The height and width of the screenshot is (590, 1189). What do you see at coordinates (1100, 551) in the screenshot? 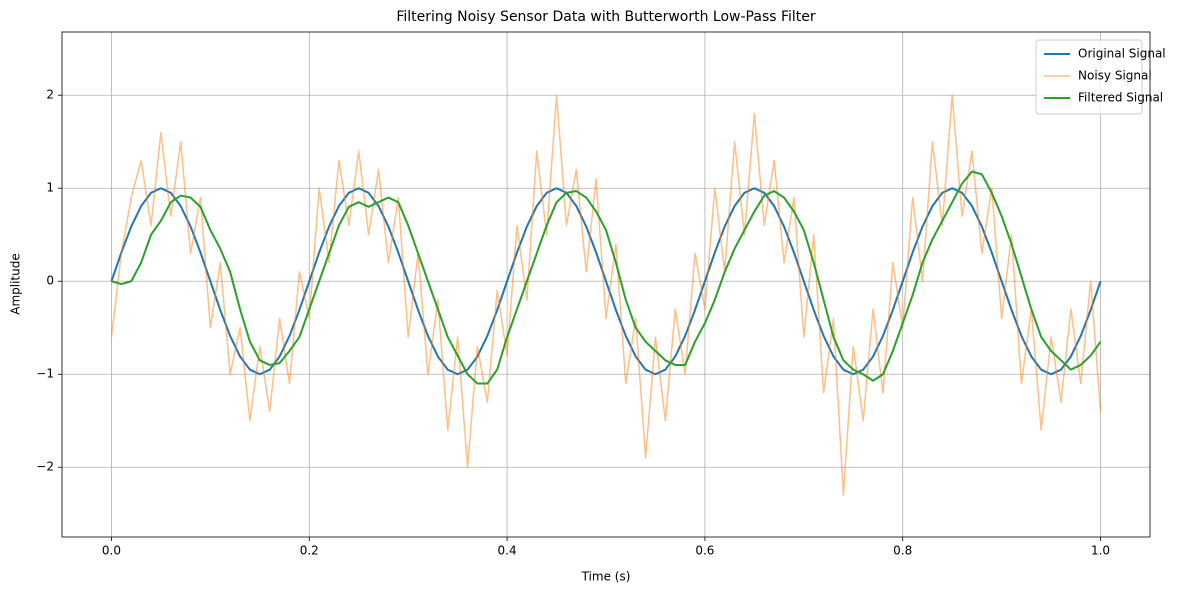
I see `x-tick-label: 1.0` at bounding box center [1100, 551].